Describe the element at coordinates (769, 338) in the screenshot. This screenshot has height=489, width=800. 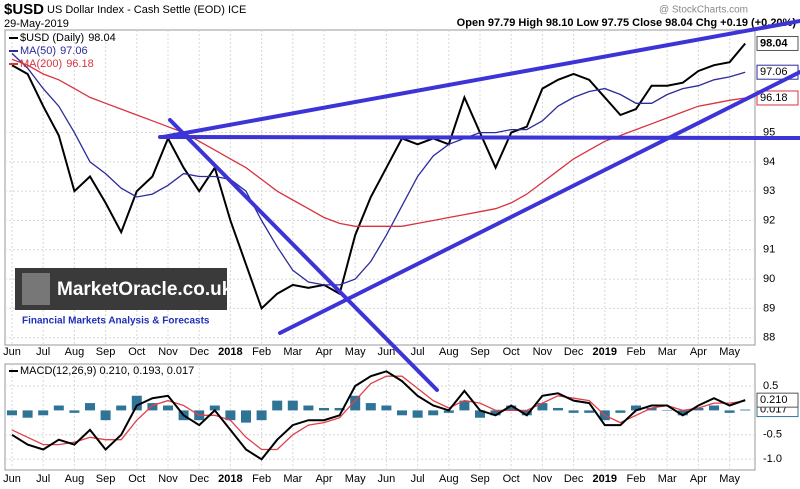
I see `y-tick-label: 88` at that location.